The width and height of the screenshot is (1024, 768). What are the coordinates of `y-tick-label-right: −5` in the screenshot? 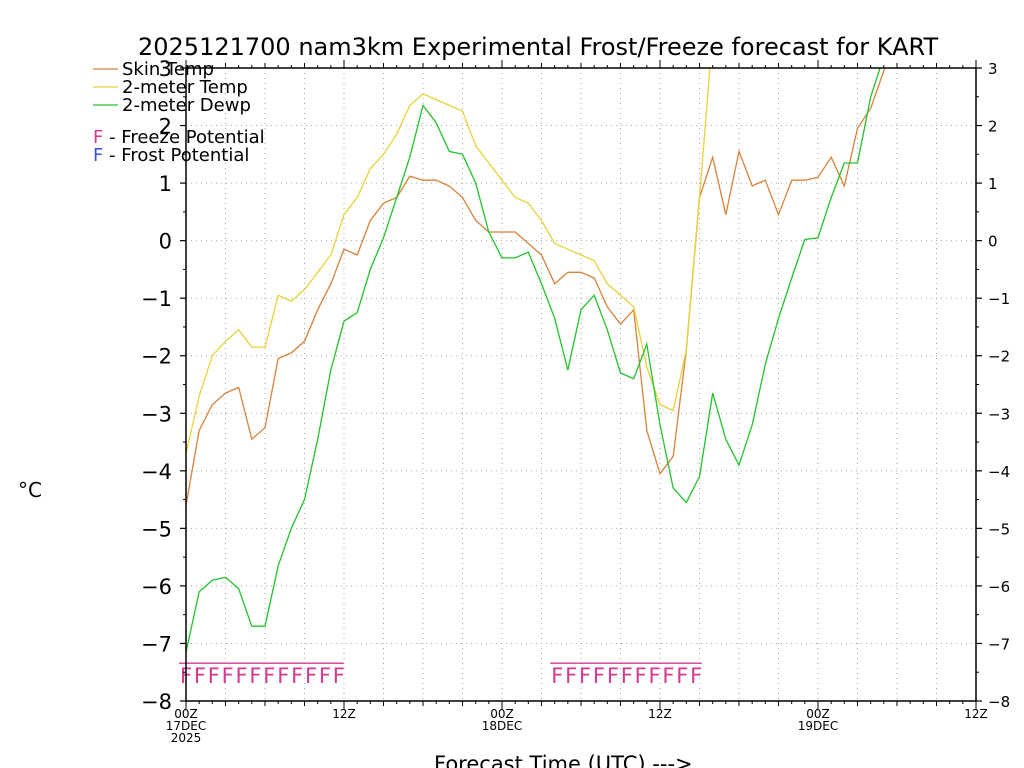 It's located at (999, 529).